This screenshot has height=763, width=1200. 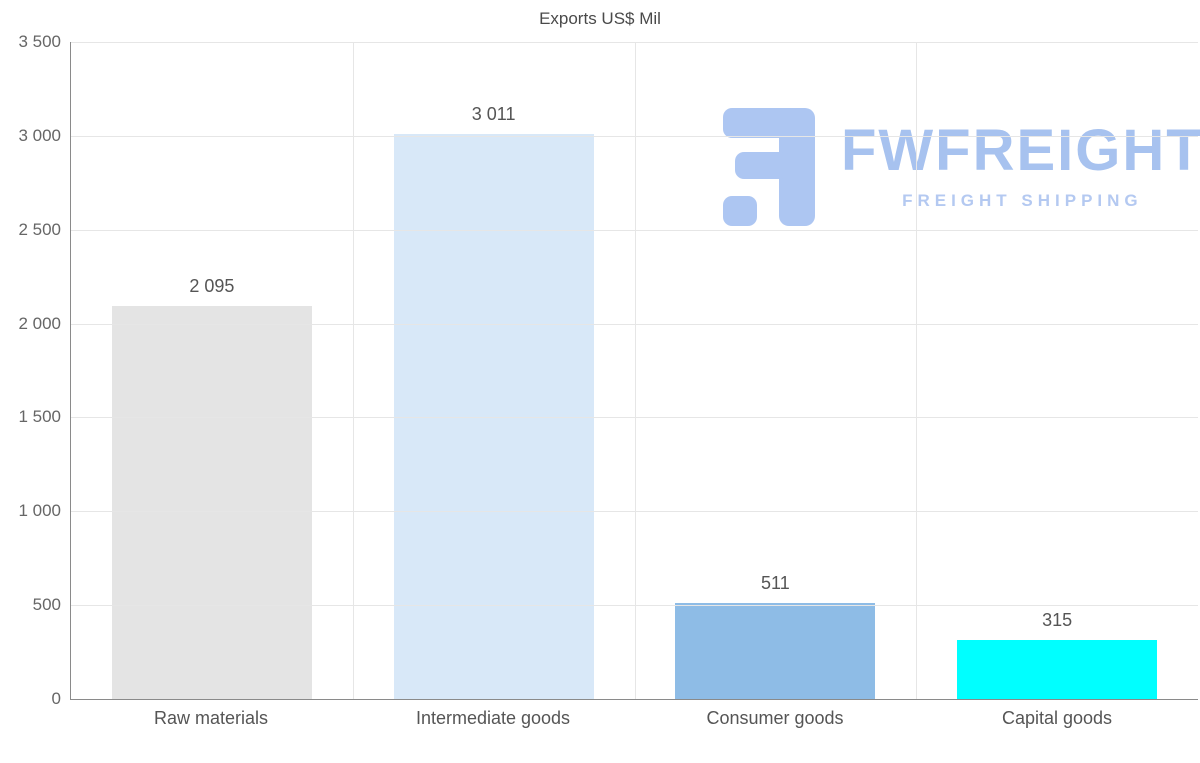 What do you see at coordinates (211, 718) in the screenshot?
I see `x-axis-label: Raw materials` at bounding box center [211, 718].